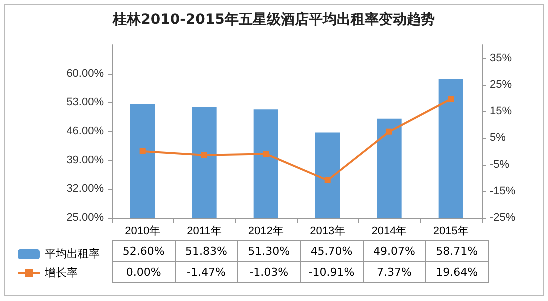  I want to click on x-tick-label: 2010年, so click(143, 232).